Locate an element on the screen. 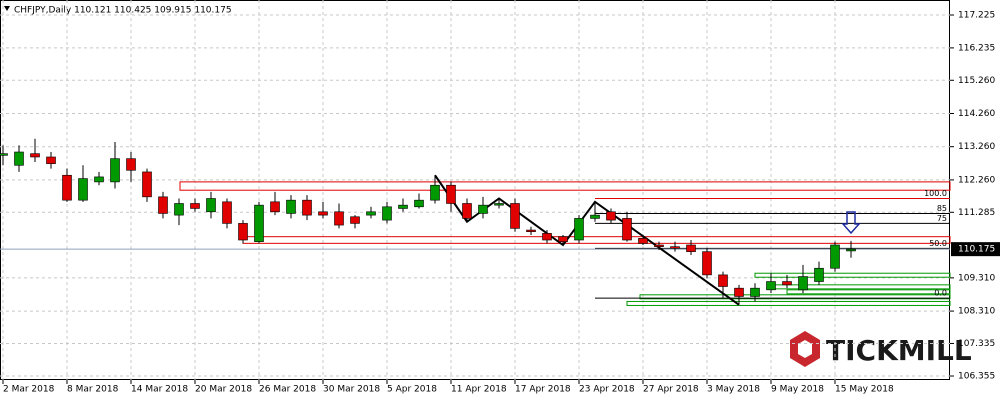 This screenshot has height=400, width=1000. y-tick-label: 115.260 is located at coordinates (976, 81).